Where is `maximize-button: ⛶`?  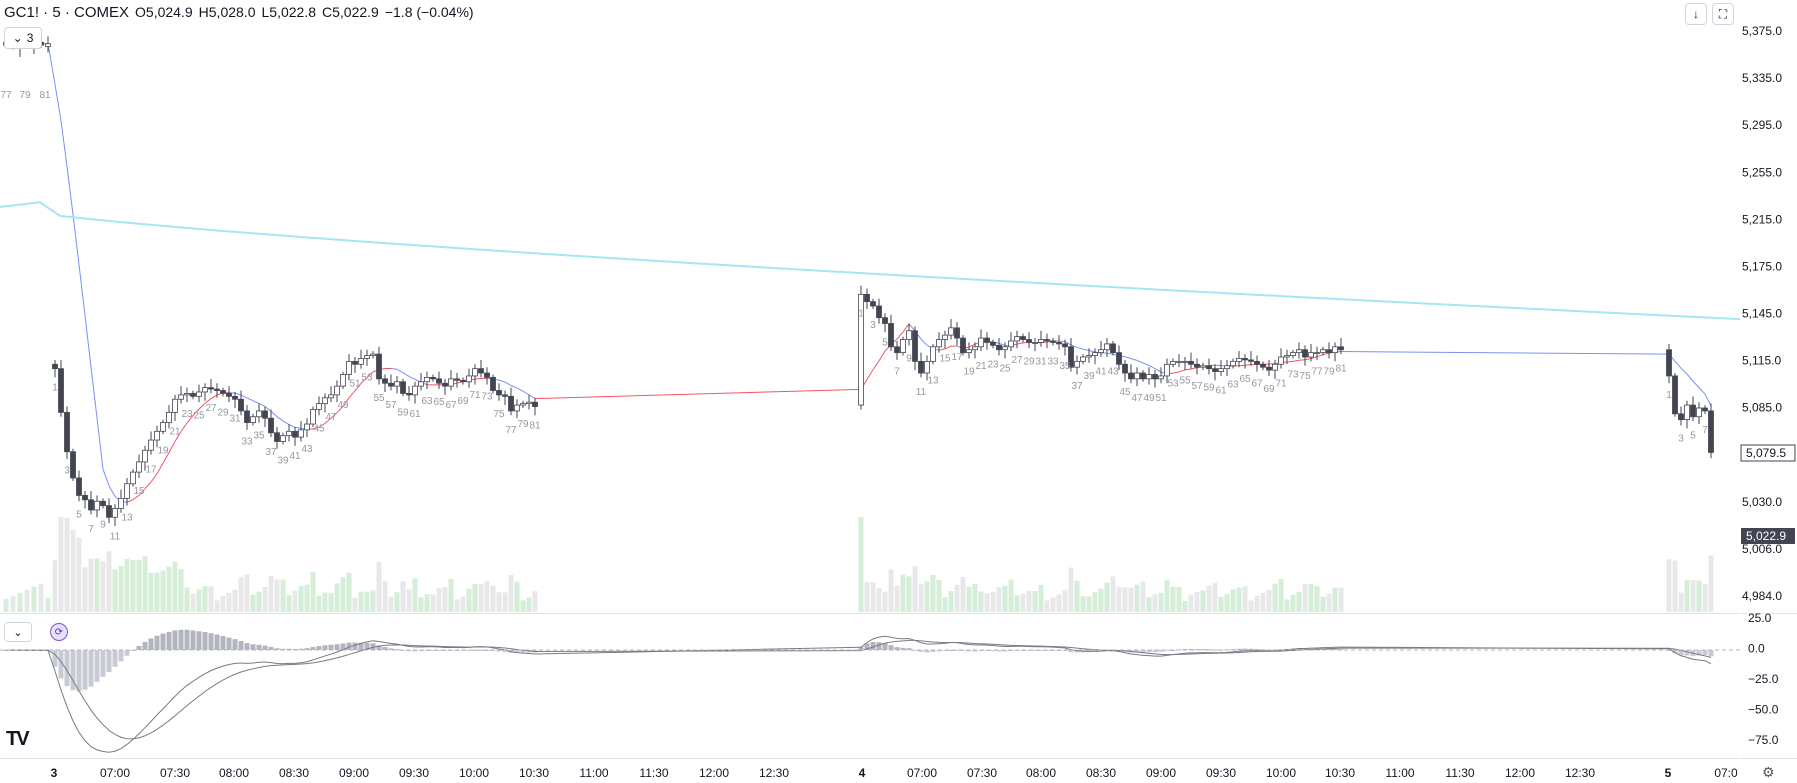
maximize-button: ⛶ is located at coordinates (1723, 14).